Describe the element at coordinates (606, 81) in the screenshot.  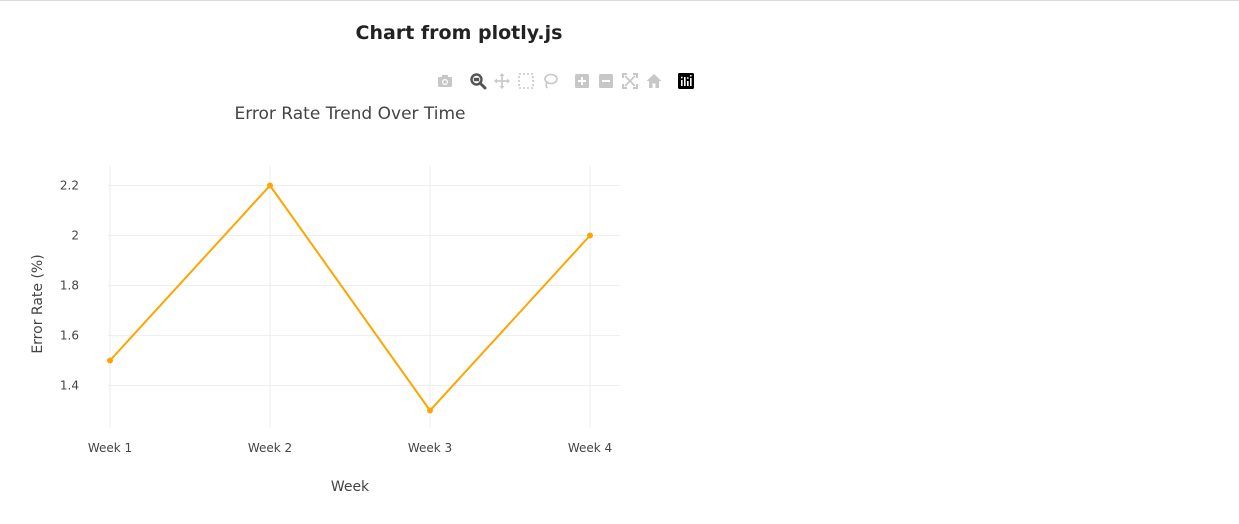
I see `zoom-out-icon` at that location.